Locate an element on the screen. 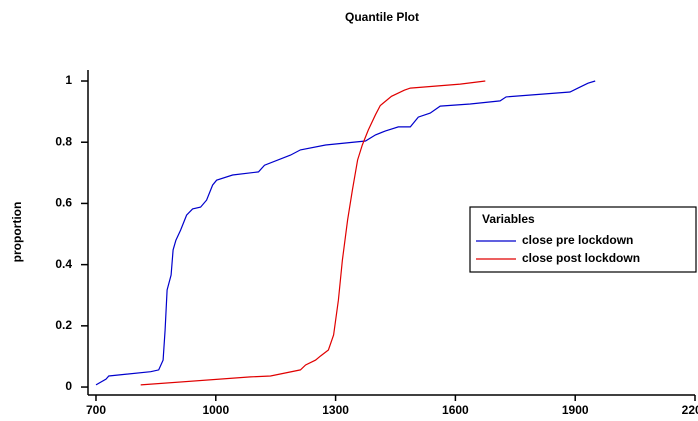  legend-label: close post lockdown is located at coordinates (581, 258).